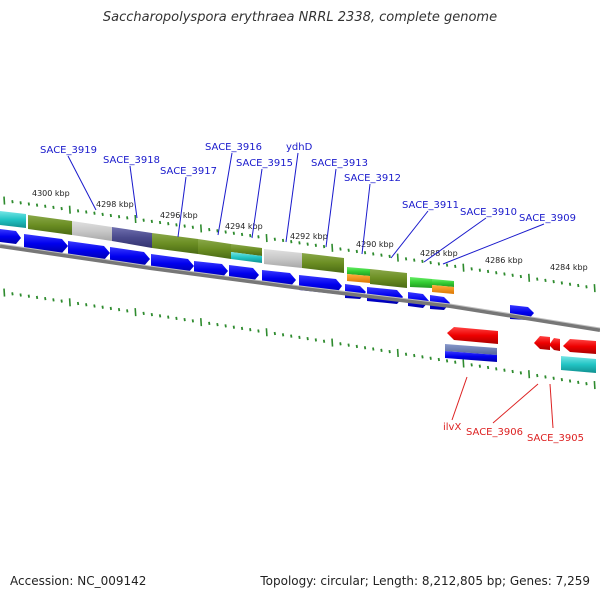 Image resolution: width=600 pixels, height=600 pixels. What do you see at coordinates (372, 178) in the screenshot?
I see `gene-label-sace3912: SACE_3912` at bounding box center [372, 178].